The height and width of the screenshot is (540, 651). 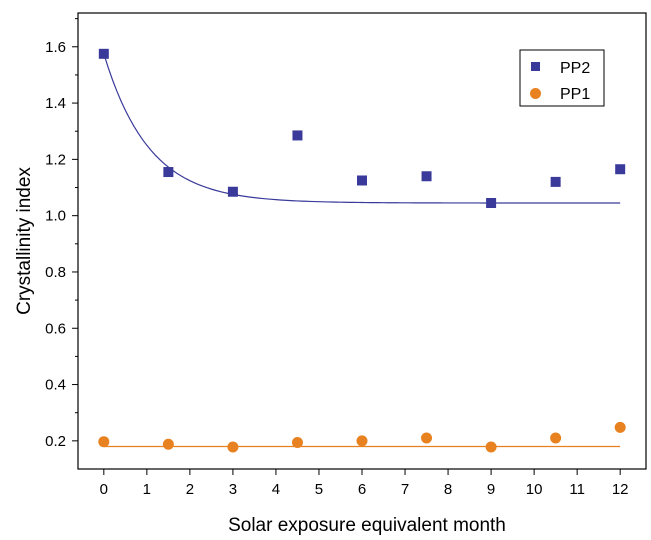 What do you see at coordinates (55, 159) in the screenshot?
I see `y-tick-label: 1.2` at bounding box center [55, 159].